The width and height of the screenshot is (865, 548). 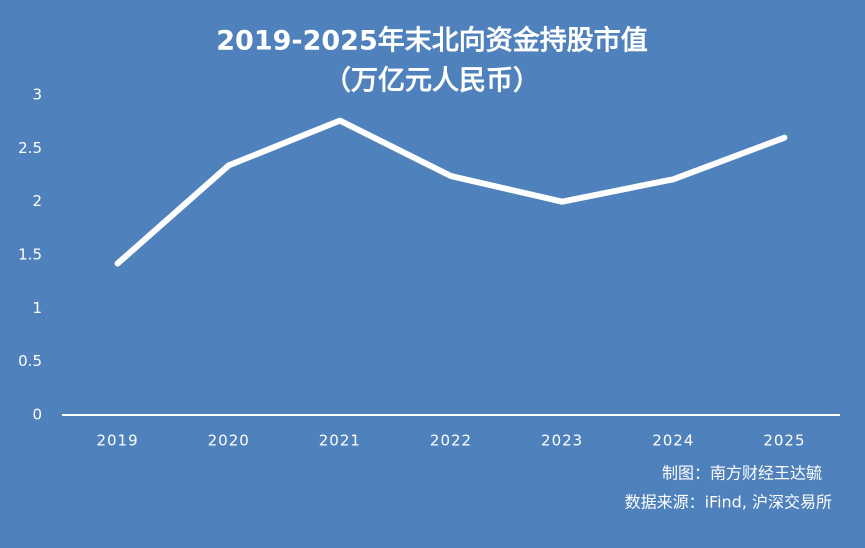 What do you see at coordinates (229, 441) in the screenshot?
I see `x-tick-label: 2020` at bounding box center [229, 441].